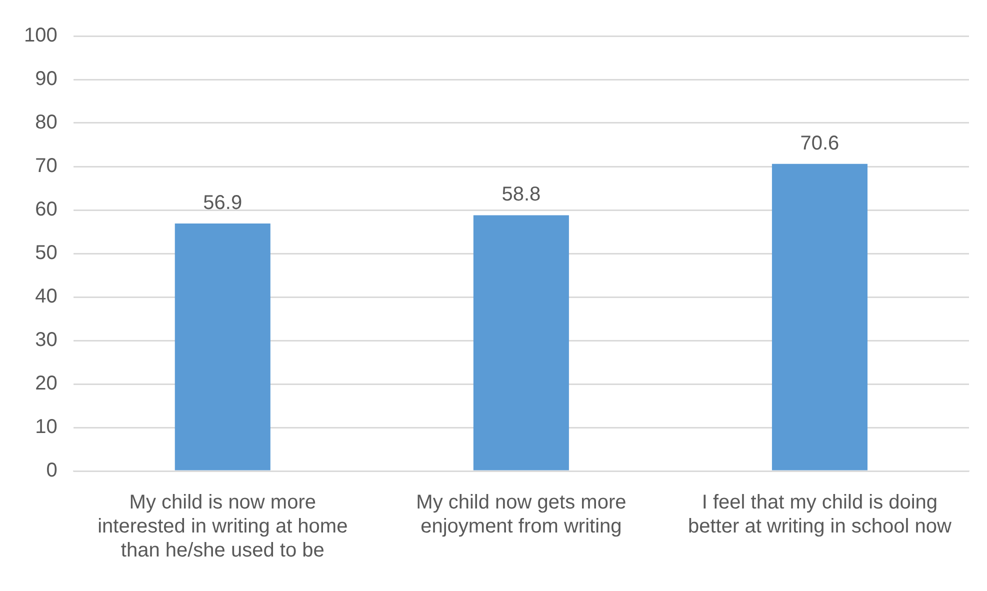 The width and height of the screenshot is (987, 591). Describe the element at coordinates (222, 203) in the screenshot. I see `data-label: 56.9` at that location.